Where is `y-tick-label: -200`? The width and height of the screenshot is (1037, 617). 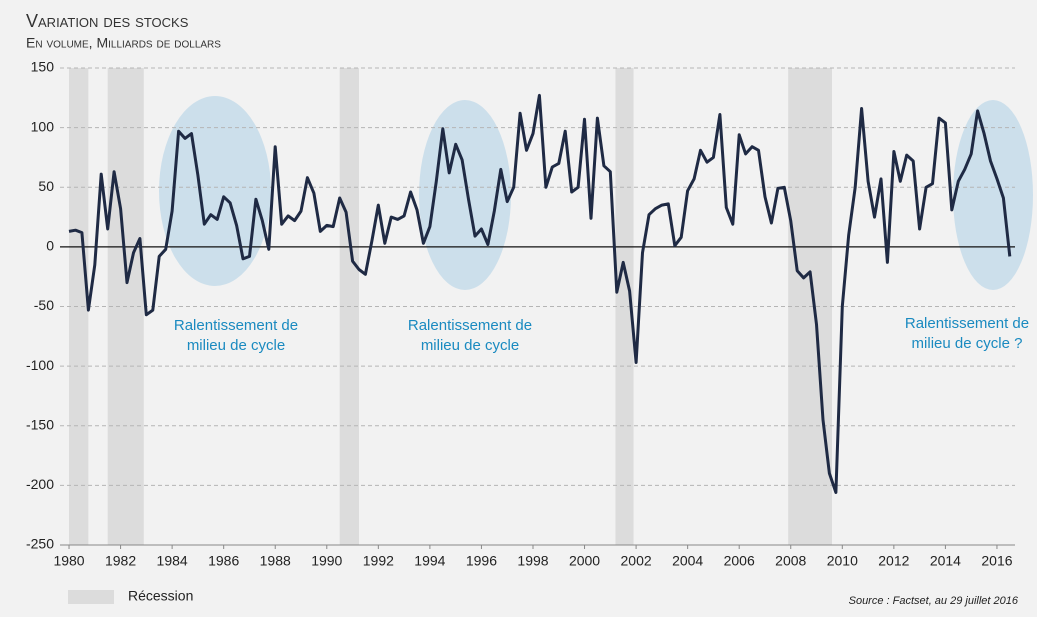
y-tick-label: -200 is located at coordinates (40, 484).